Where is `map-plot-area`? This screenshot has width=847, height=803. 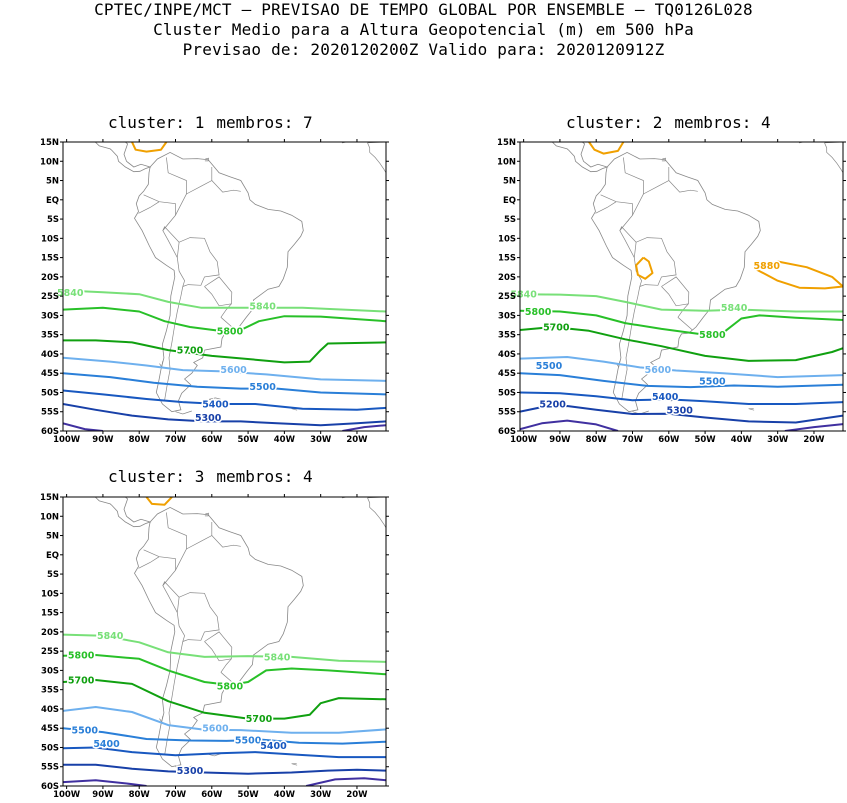
map-plot-area is located at coordinates (224, 286).